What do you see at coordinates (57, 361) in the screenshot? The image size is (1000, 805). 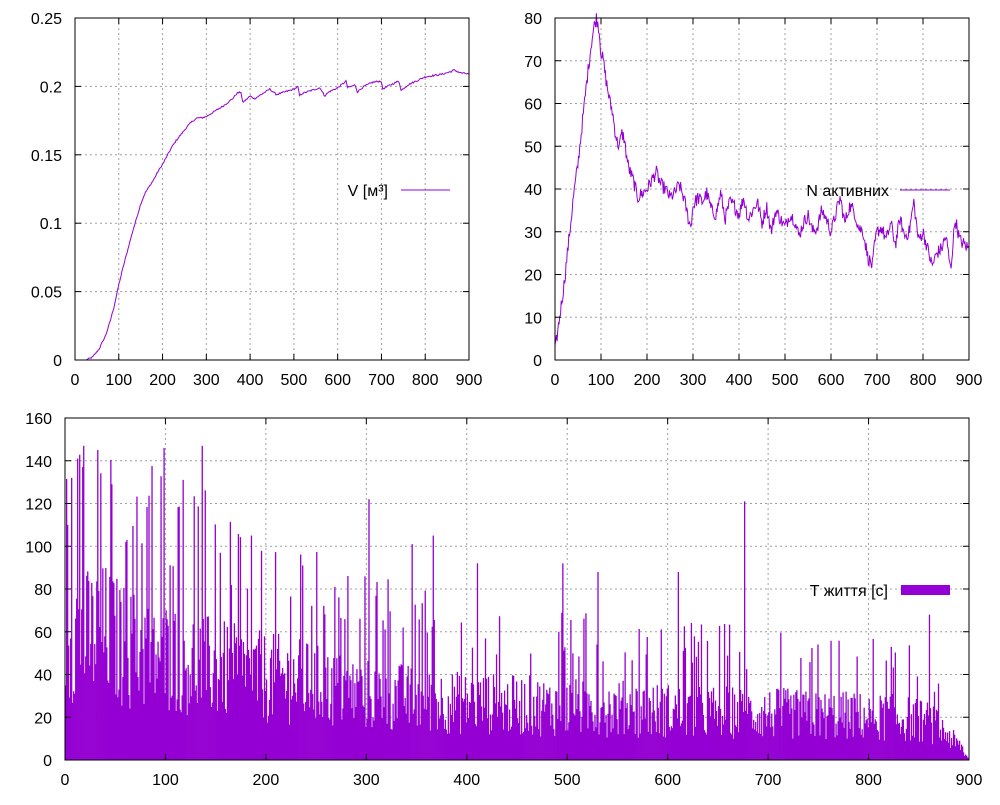 I see `y-tick-label: 0` at bounding box center [57, 361].